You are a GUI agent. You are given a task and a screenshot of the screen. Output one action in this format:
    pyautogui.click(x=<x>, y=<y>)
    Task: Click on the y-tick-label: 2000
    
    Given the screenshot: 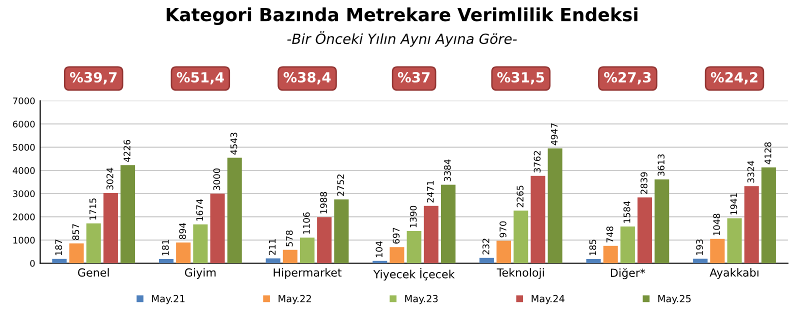 What is the action you would take?
    pyautogui.click(x=24, y=217)
    